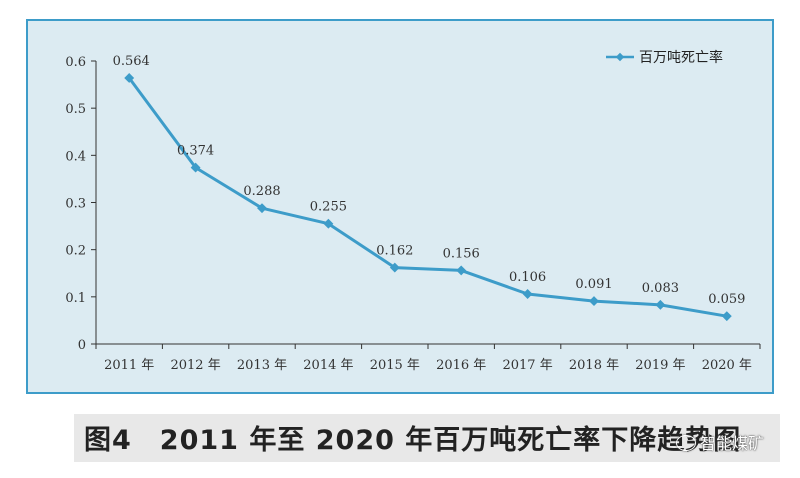  Describe the element at coordinates (594, 365) in the screenshot. I see `x-tick-label: 2018 年` at that location.